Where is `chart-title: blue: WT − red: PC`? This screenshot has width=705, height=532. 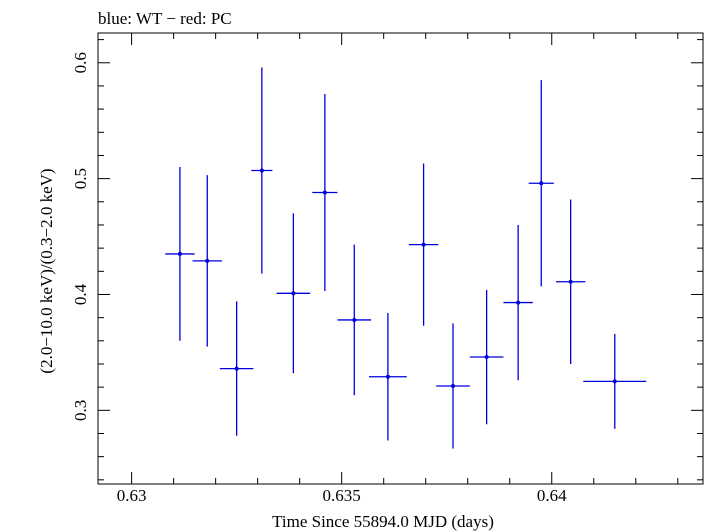
chart-title: blue: WT − red: PC is located at coordinates (165, 18).